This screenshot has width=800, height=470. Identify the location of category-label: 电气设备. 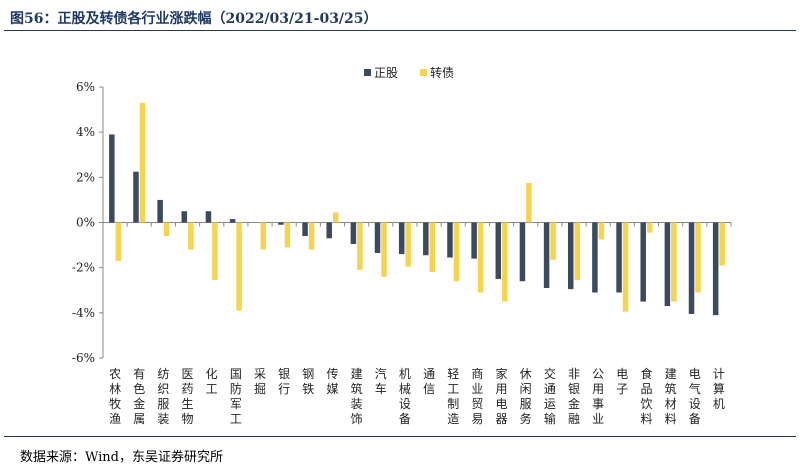
(695, 396).